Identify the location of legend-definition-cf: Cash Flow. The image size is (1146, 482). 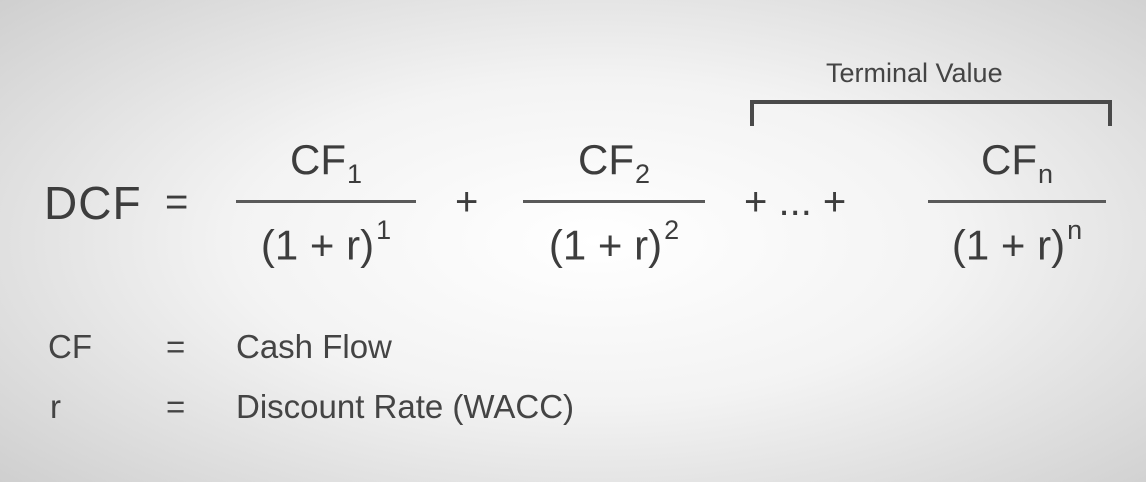
(314, 346).